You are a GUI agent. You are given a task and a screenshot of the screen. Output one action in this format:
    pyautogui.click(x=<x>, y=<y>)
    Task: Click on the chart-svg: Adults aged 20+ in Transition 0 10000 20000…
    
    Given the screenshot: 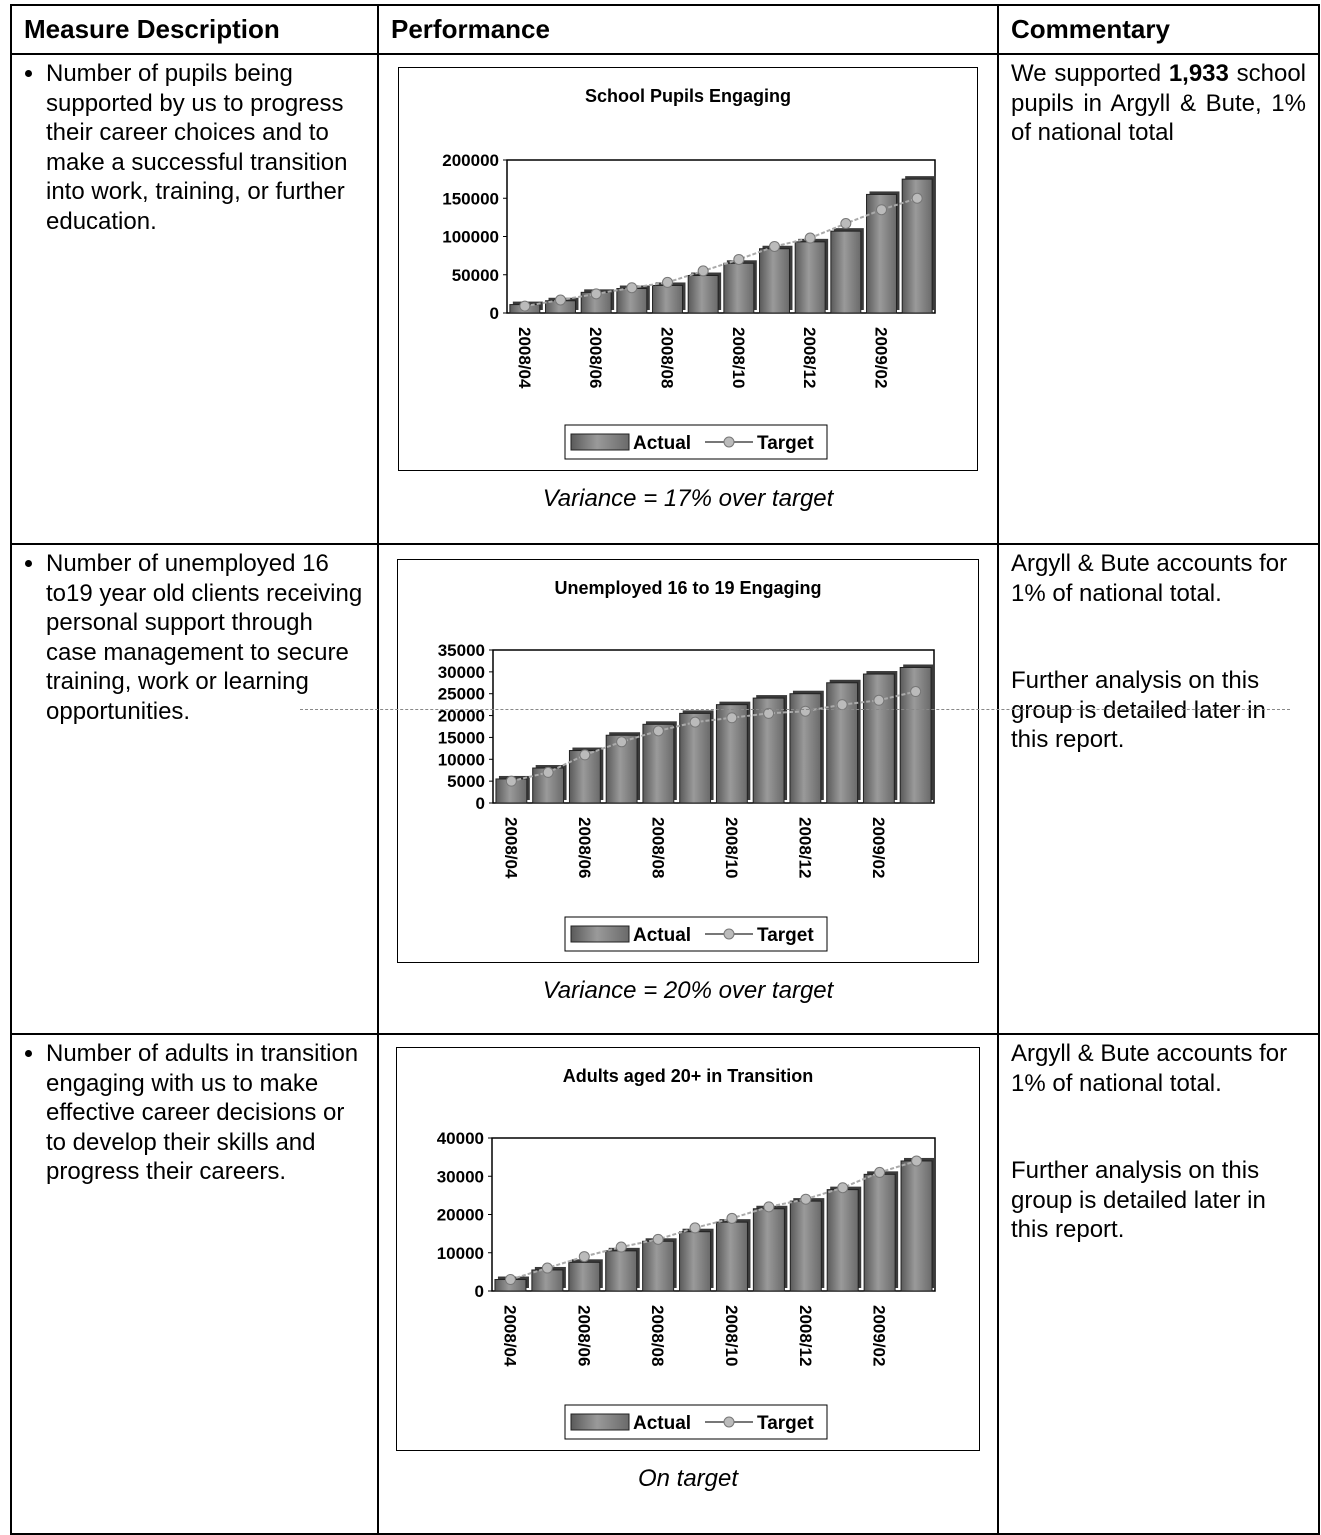 What is the action you would take?
    pyautogui.click(x=686, y=1253)
    